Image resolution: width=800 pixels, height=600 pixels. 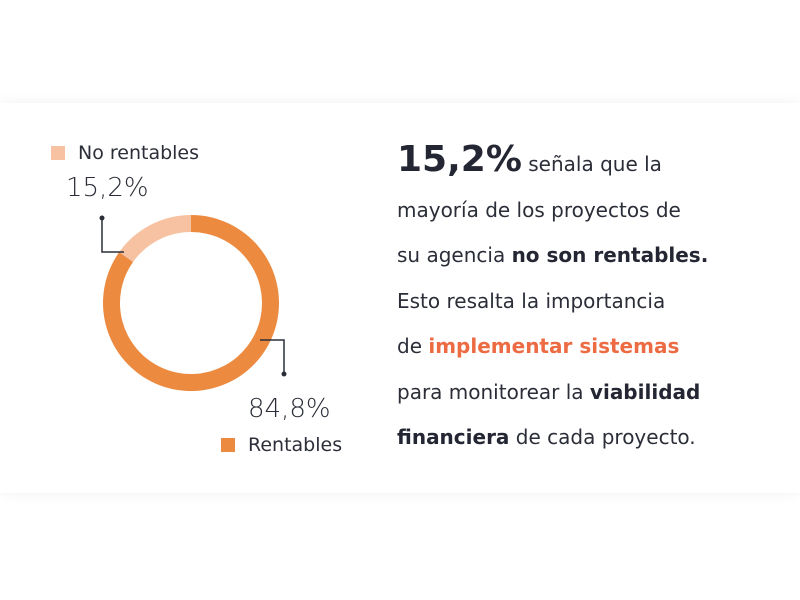 I want to click on text-line-2: mayoría de los proyectos de, so click(x=539, y=209).